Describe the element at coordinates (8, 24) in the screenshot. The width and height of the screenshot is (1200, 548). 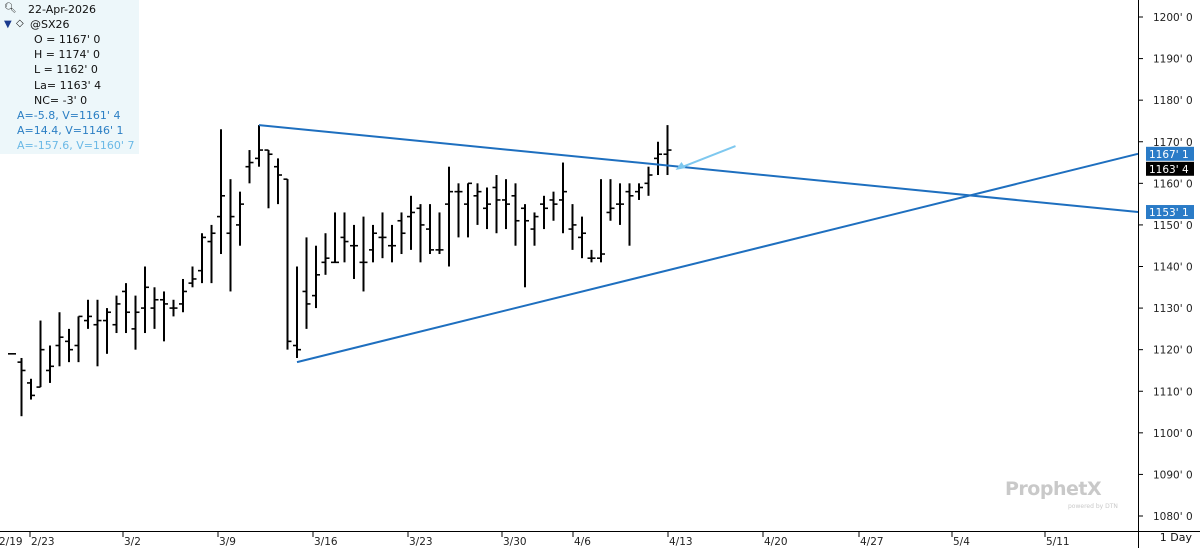
I see `triangle-down-icon: ▼` at that location.